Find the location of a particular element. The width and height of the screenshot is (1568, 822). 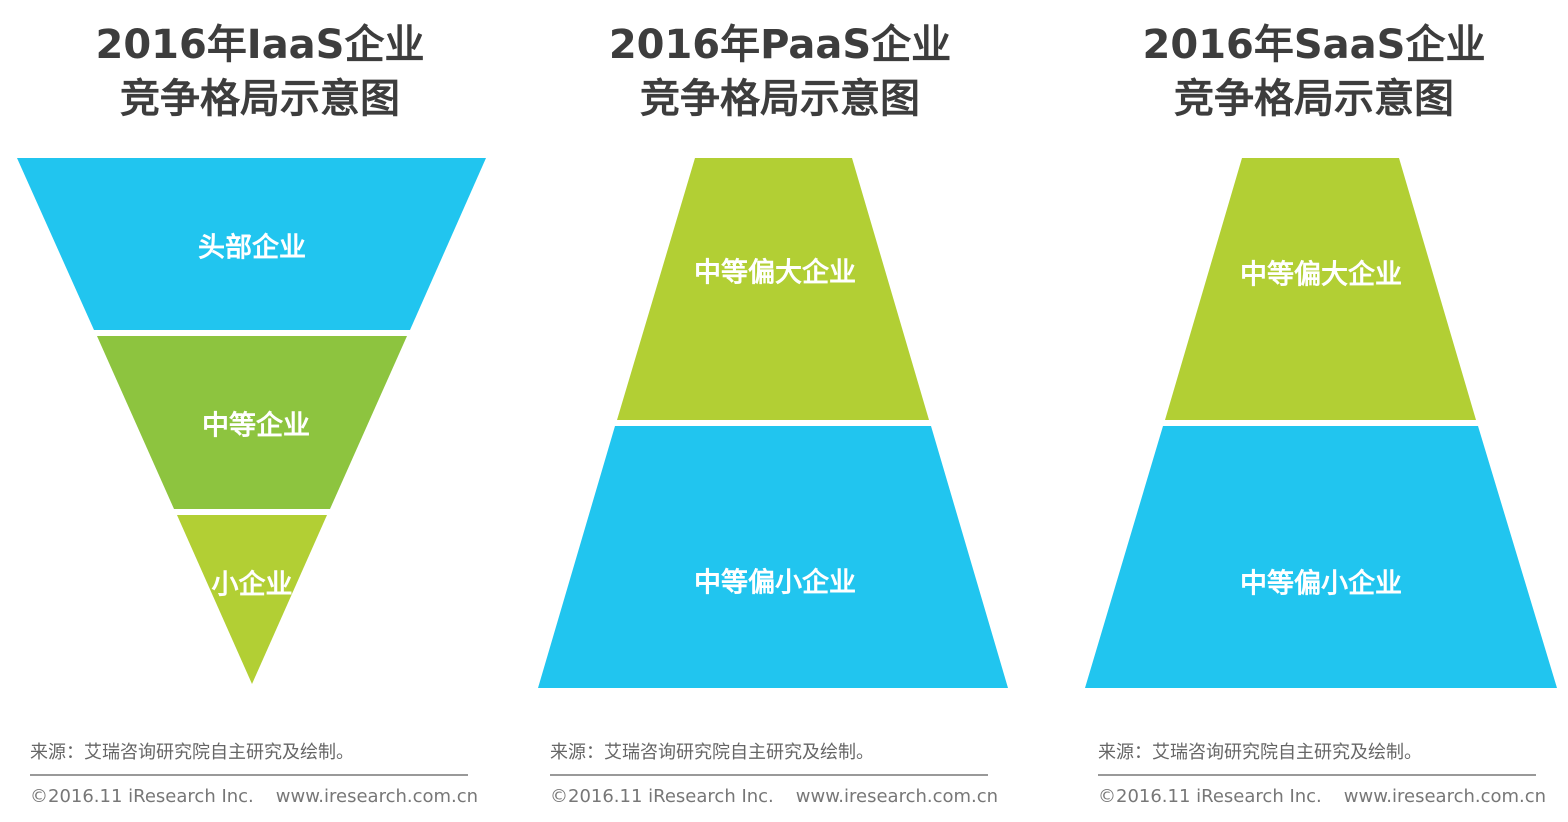

iaas-label-top: 头部企业 is located at coordinates (252, 248).